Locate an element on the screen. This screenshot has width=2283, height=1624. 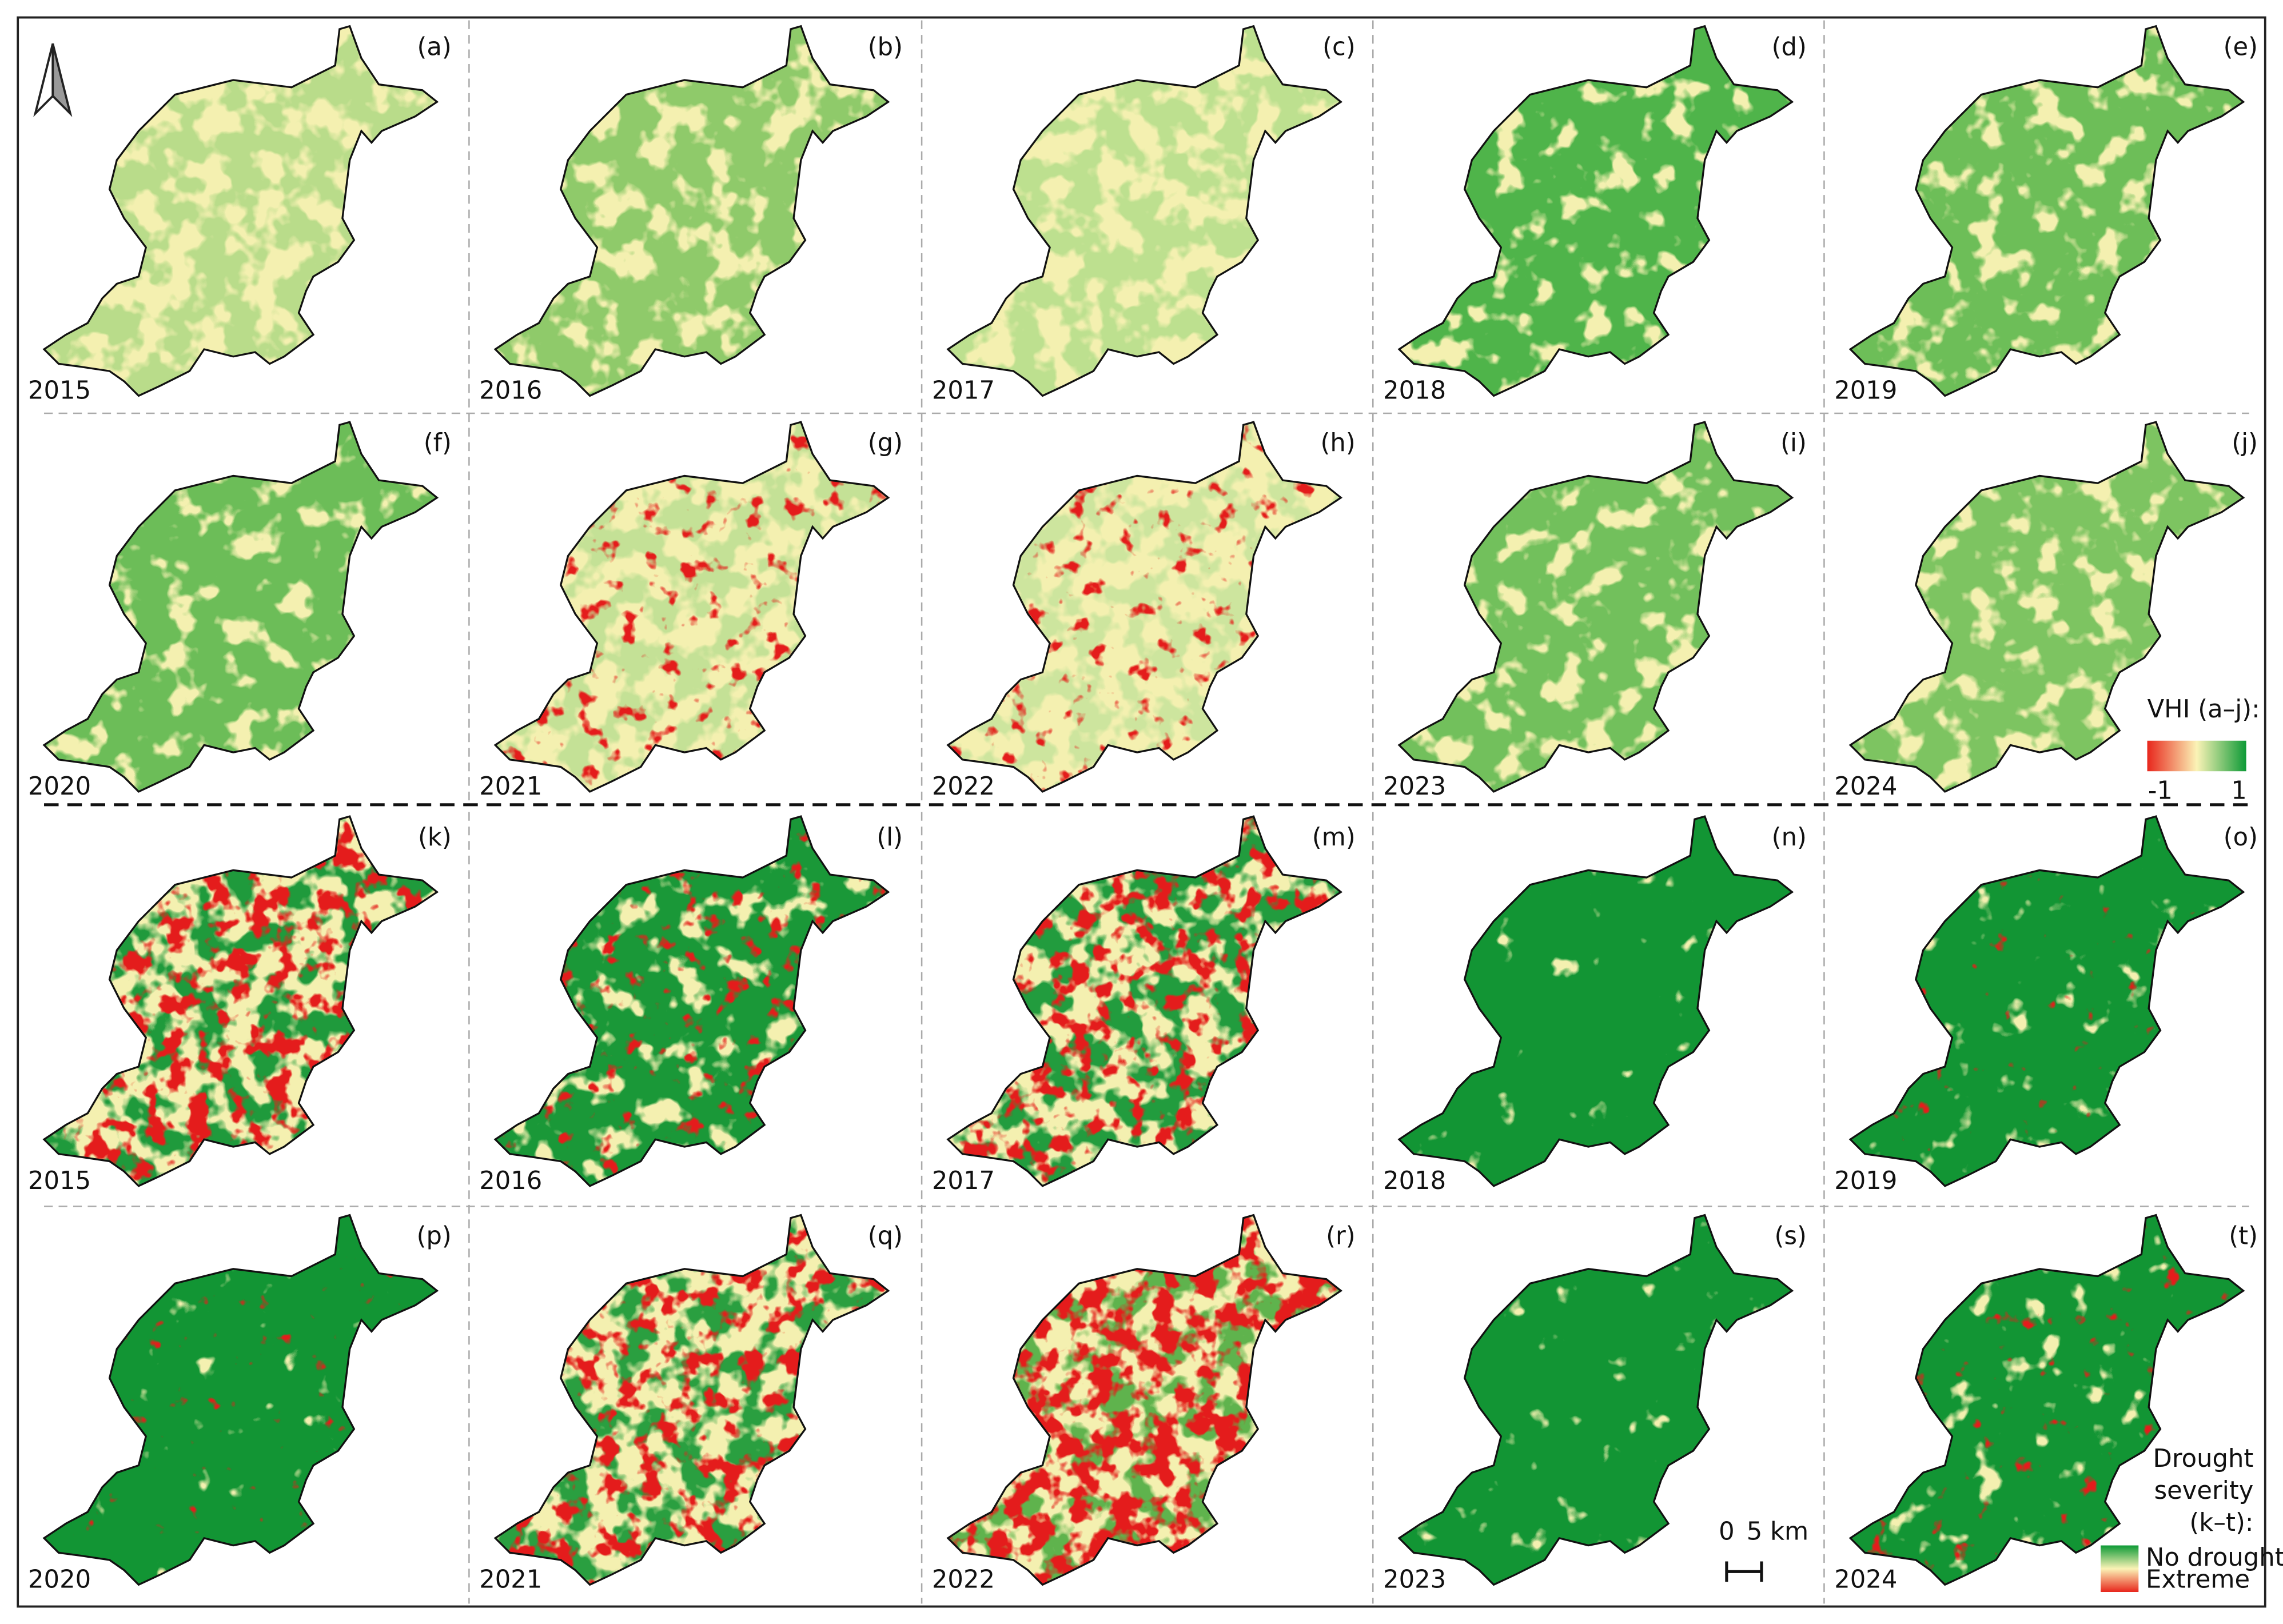
map-panel: (m) 2017 is located at coordinates (1144, 1005).